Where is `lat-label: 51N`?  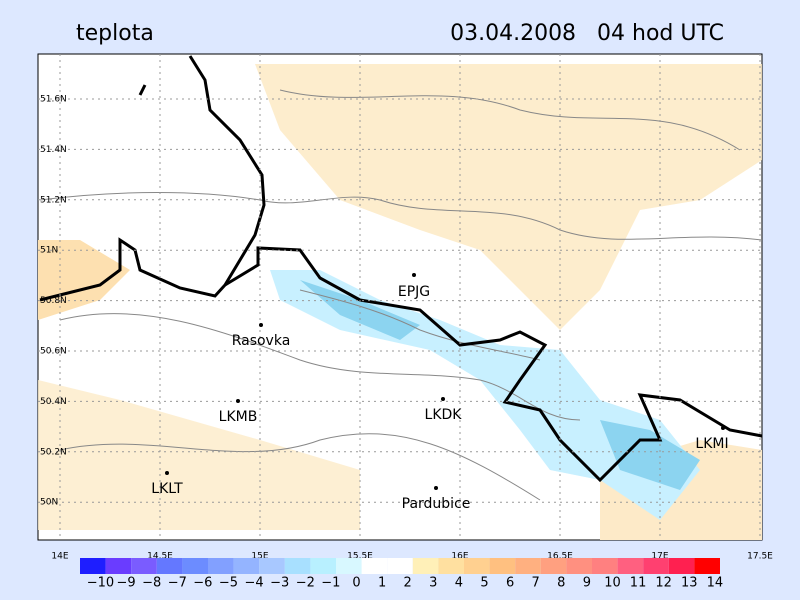
lat-label: 51N is located at coordinates (49, 251).